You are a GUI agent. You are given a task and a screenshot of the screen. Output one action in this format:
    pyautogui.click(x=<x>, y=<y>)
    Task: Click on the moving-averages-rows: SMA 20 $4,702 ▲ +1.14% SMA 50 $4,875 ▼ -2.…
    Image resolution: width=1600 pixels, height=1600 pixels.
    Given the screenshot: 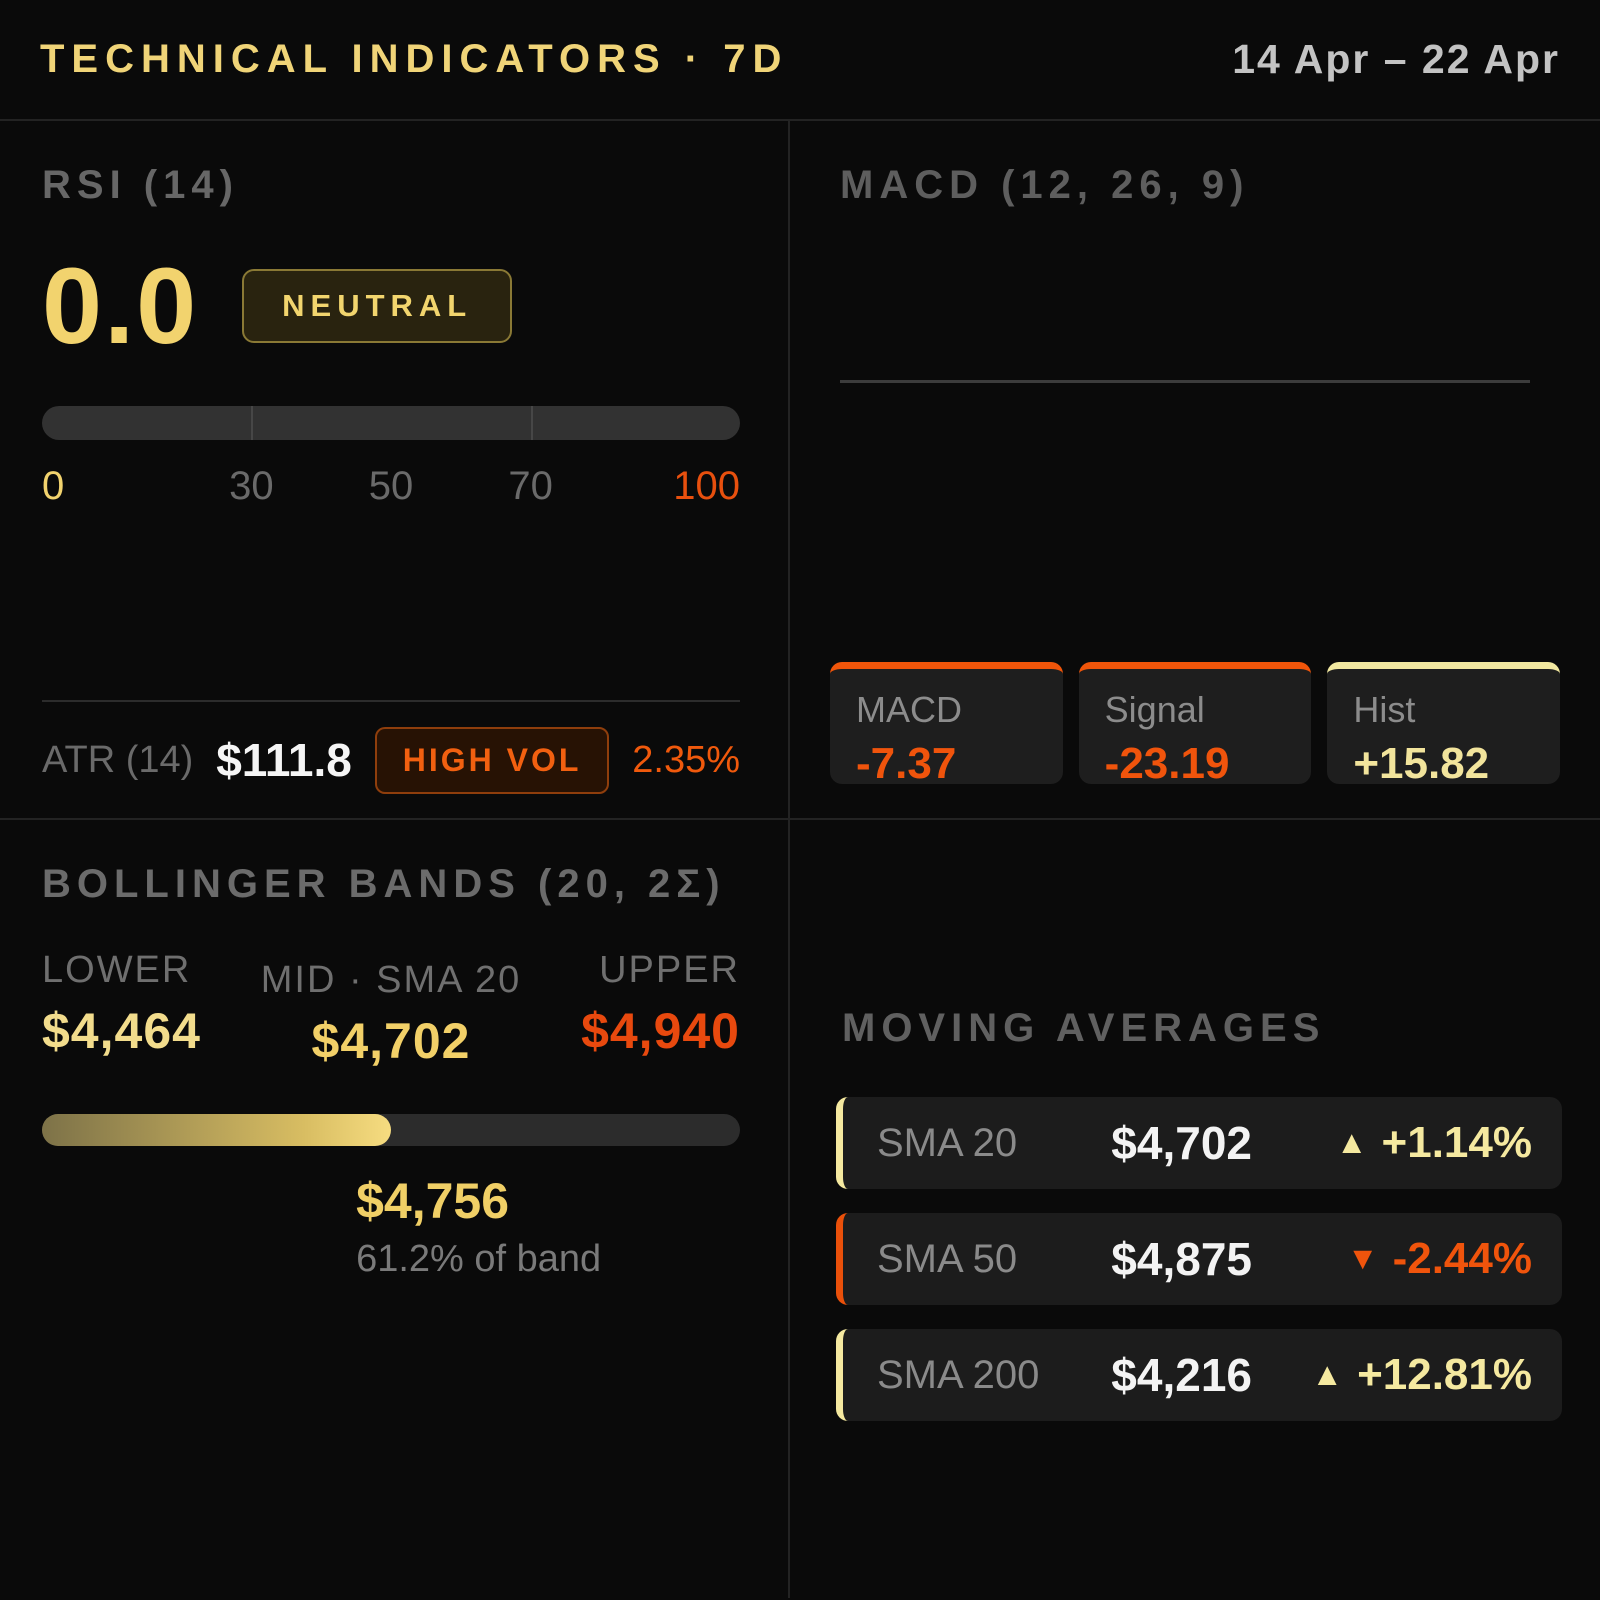 What is the action you would take?
    pyautogui.click(x=1199, y=1259)
    